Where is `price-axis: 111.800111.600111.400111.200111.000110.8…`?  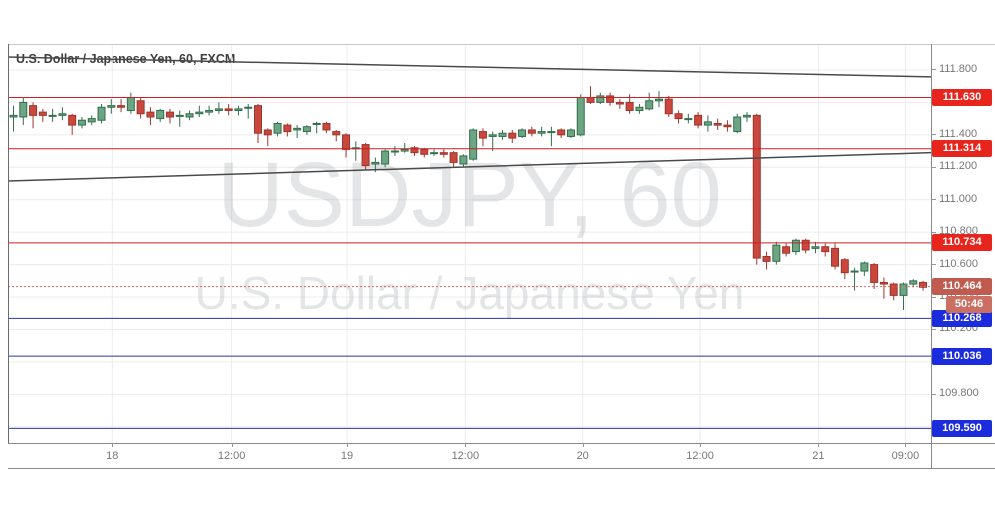 price-axis: 111.800111.600111.400111.200111.000110.8… is located at coordinates (963, 243).